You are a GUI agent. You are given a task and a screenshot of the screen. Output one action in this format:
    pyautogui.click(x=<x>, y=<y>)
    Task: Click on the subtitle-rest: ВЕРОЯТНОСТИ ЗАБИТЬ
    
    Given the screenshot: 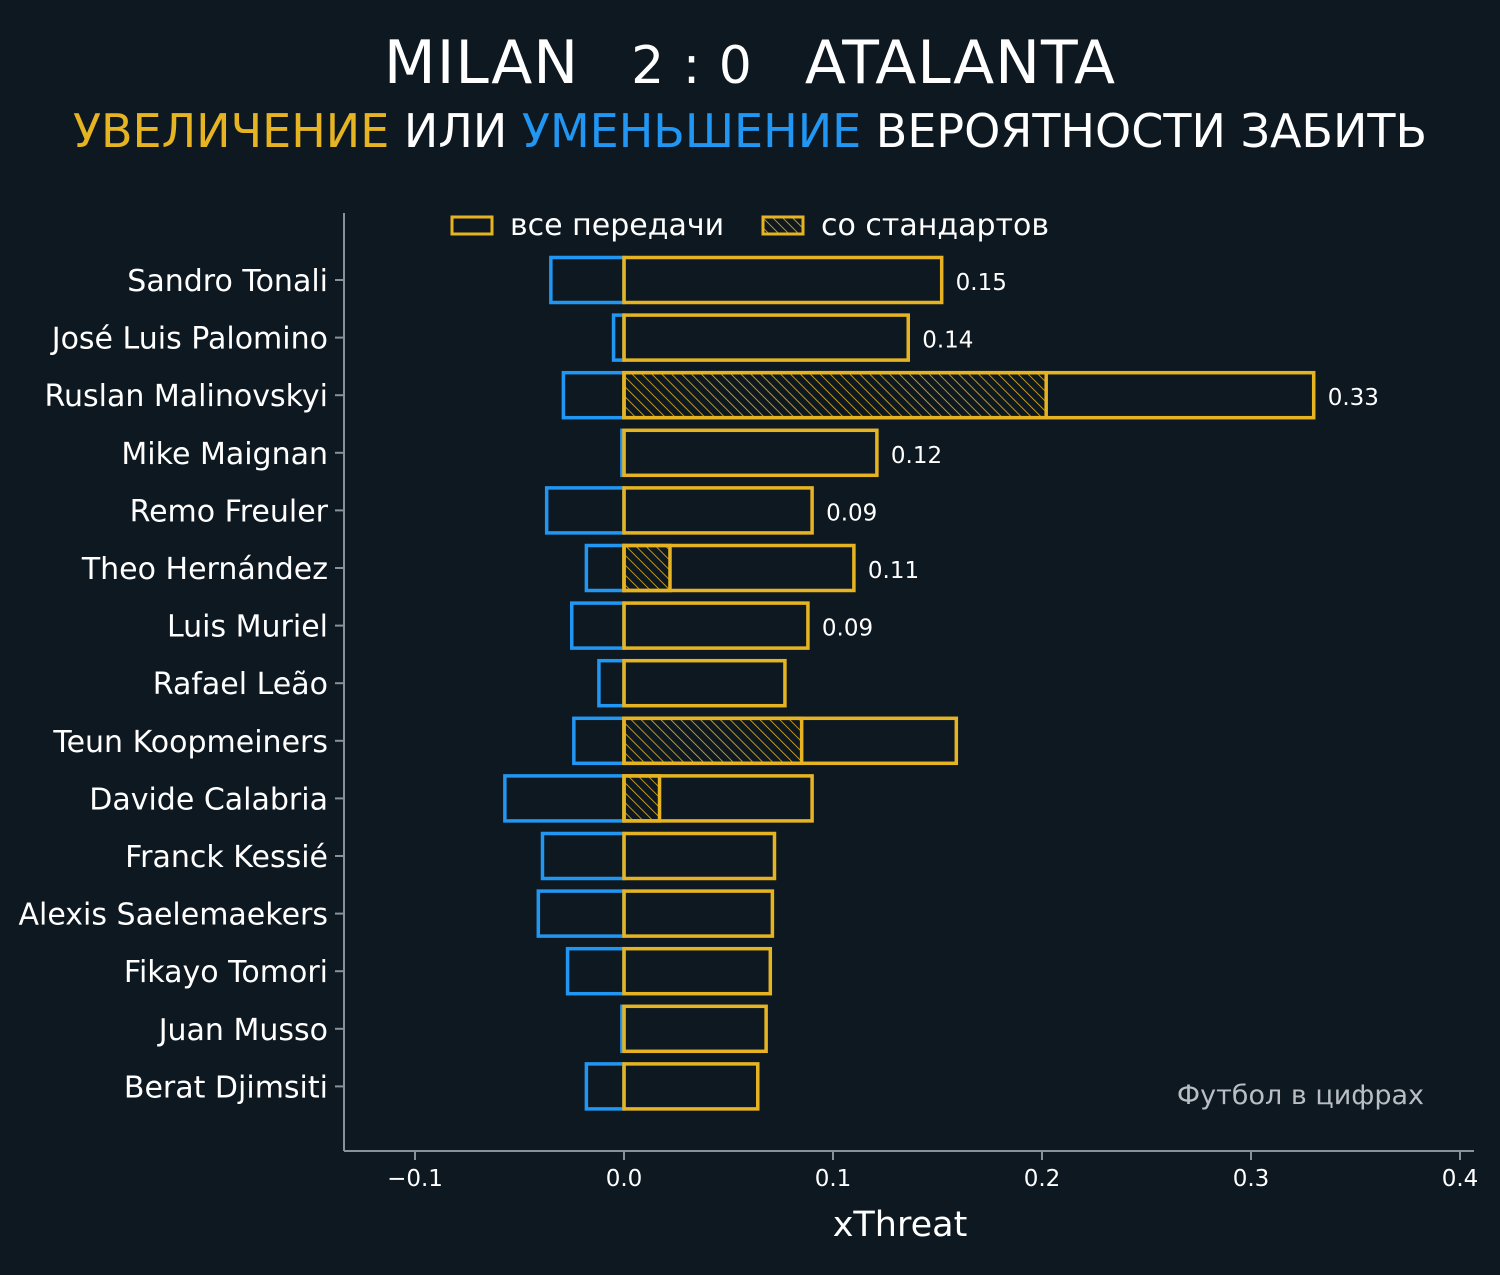 What is the action you would take?
    pyautogui.click(x=1144, y=131)
    